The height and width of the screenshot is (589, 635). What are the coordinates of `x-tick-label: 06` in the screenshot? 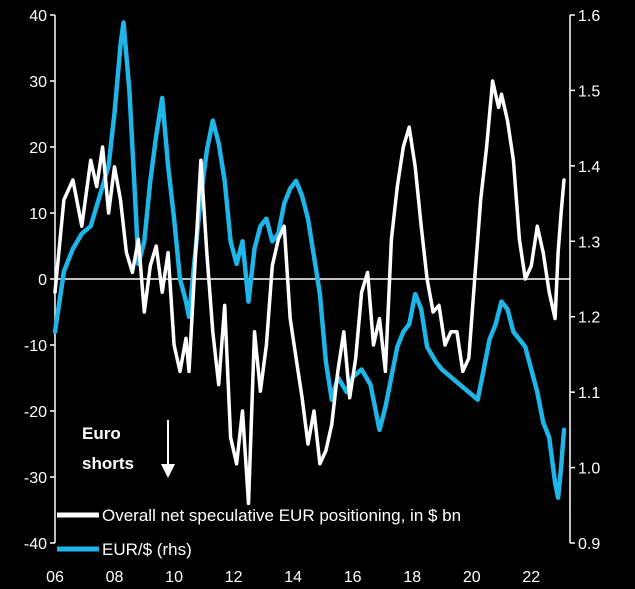 It's located at (55, 577).